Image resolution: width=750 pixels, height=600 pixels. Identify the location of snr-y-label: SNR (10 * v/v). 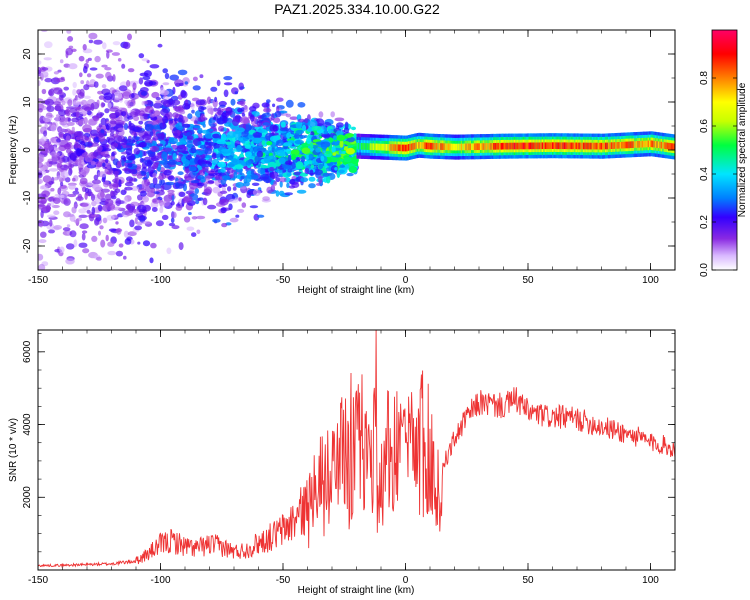
(13, 450).